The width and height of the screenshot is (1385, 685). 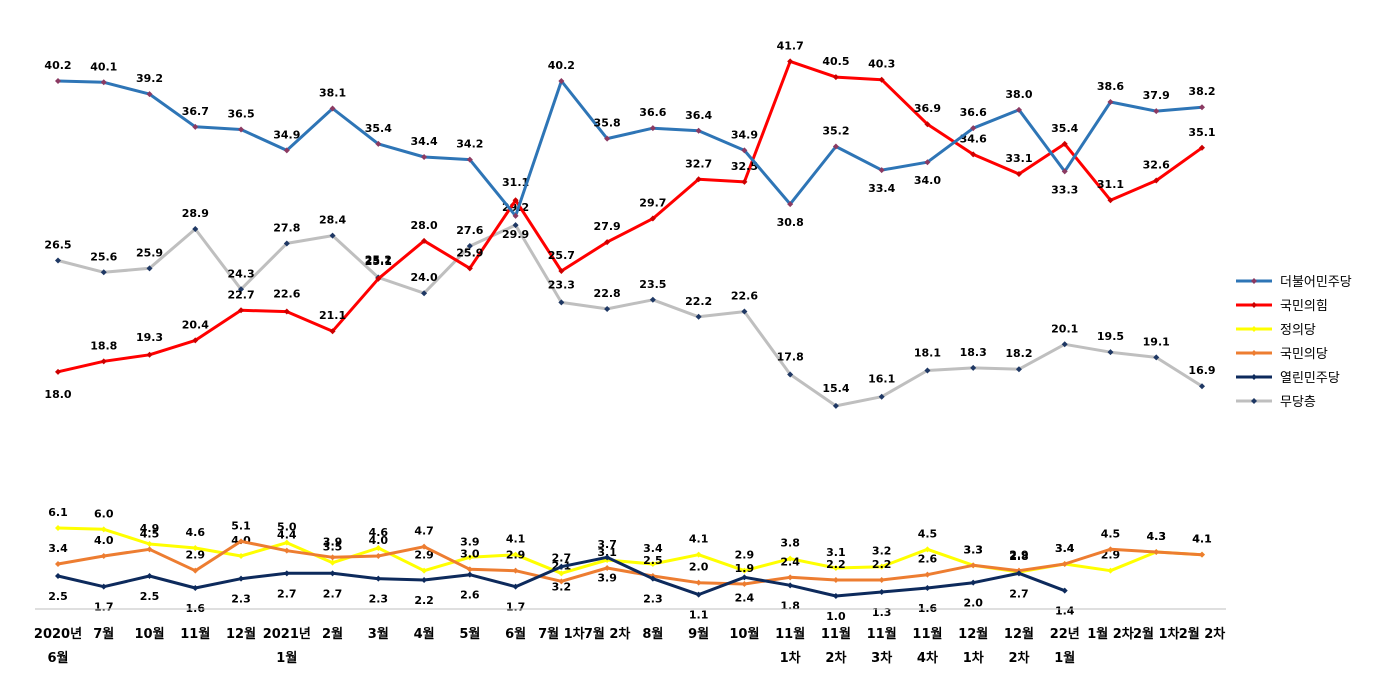 I want to click on data-label-eb8d94ebb688ec96b4ebafbceca3bceb8bb9-12: 35.8, so click(x=607, y=123).